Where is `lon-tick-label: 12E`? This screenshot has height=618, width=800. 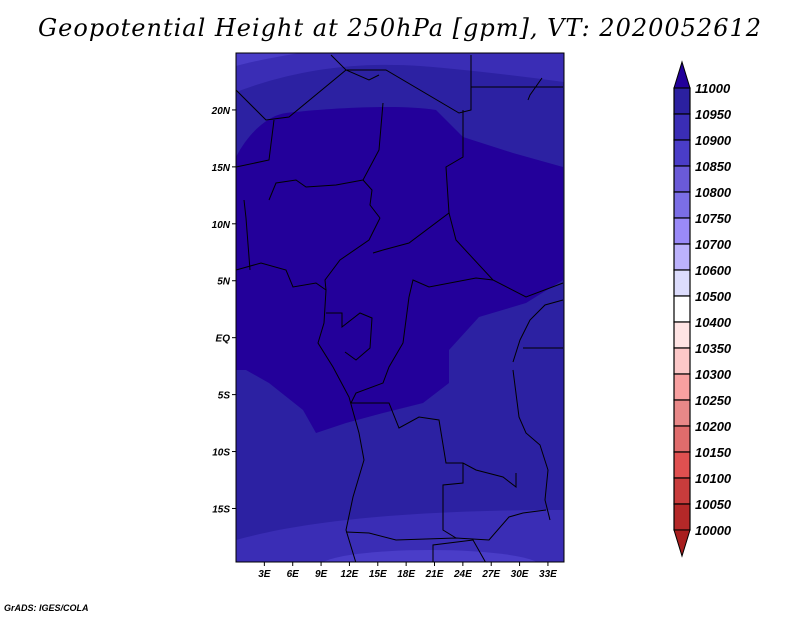 lon-tick-label: 12E is located at coordinates (350, 574).